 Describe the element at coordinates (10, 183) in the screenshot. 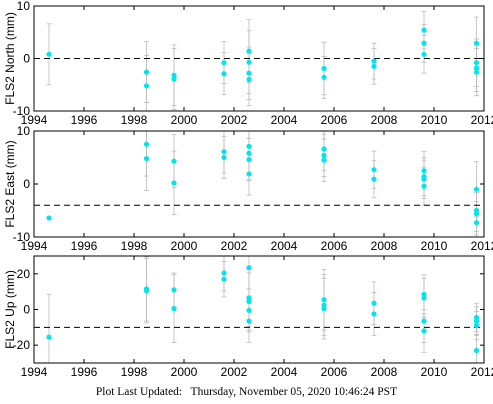

I see `y-axis-label: FLS2 East (mm)` at that location.